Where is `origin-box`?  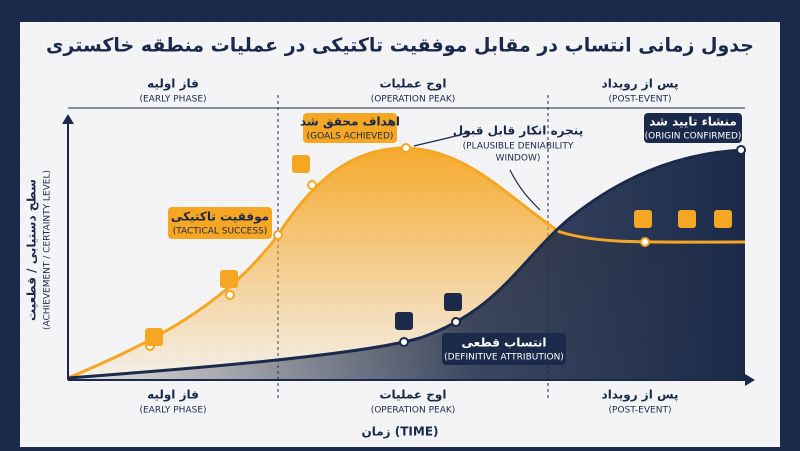
origin-box is located at coordinates (693, 128).